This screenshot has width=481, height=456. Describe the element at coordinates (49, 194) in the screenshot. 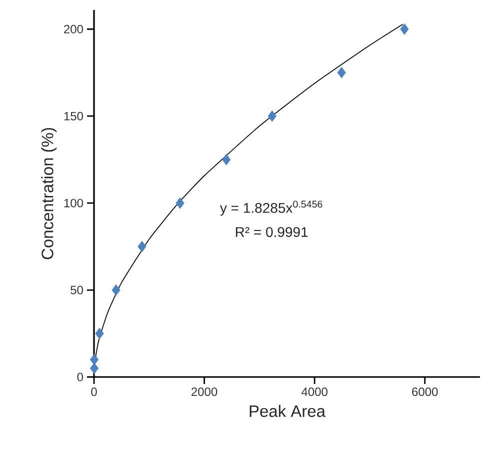

I see `y-axis-title: Concentration (%)` at that location.